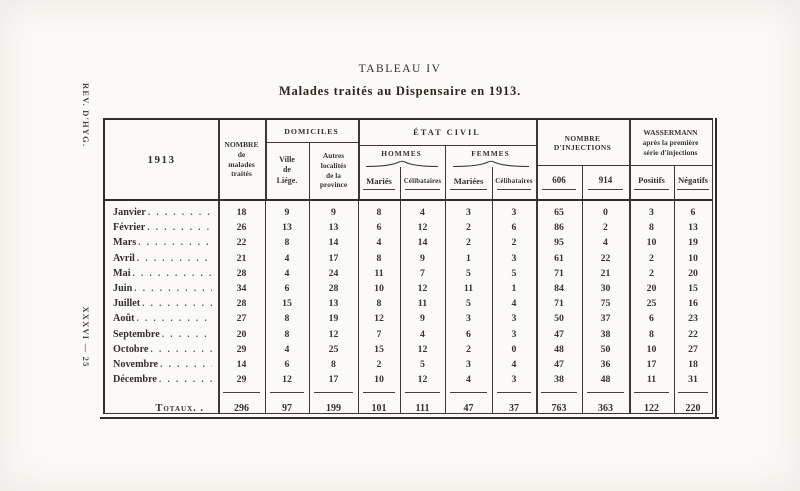  What do you see at coordinates (408, 273) in the screenshot?
I see `table-row: Mai 28 4 24 11 7 5 5 71 21 2 20` at bounding box center [408, 273].